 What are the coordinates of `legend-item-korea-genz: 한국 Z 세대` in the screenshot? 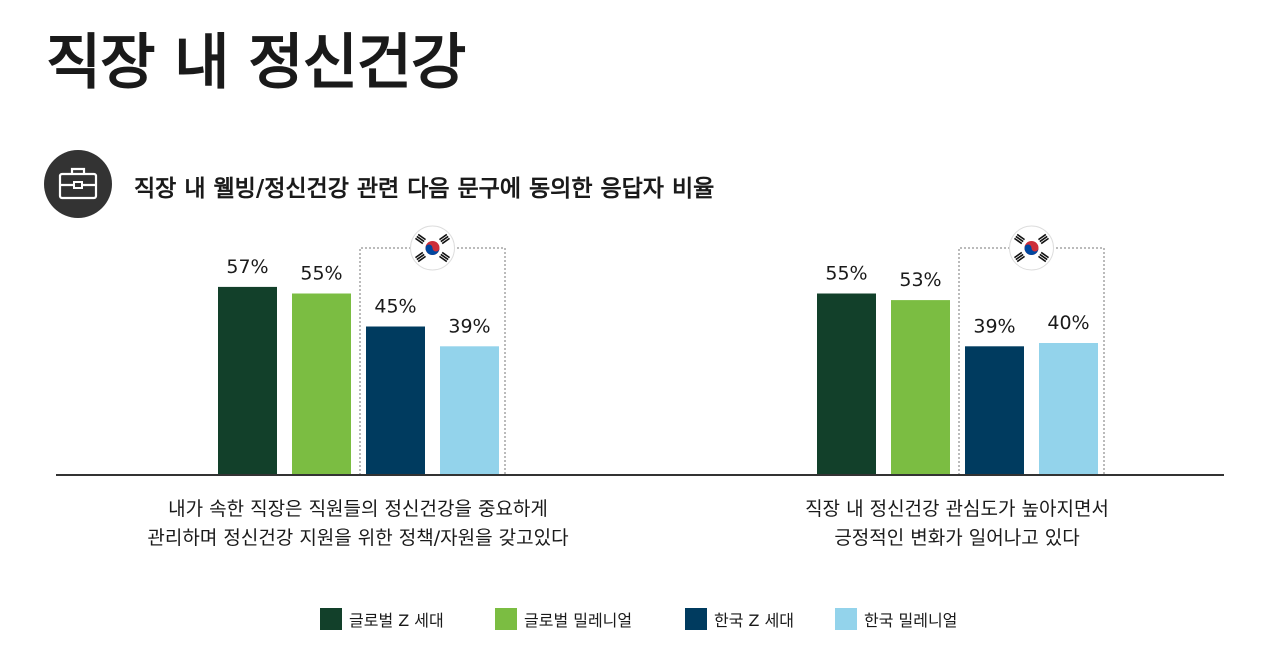 It's located at (739, 619).